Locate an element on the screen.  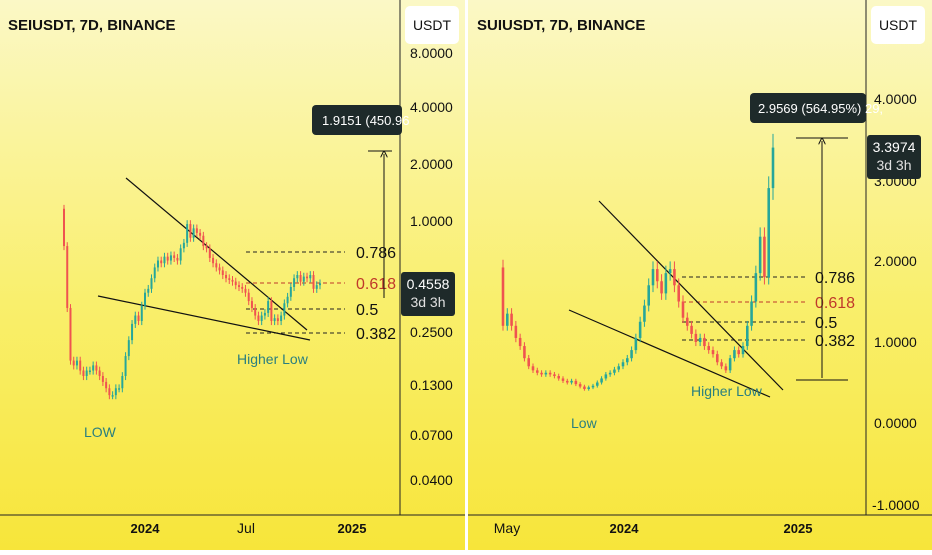
sui-currency-label: USDT is located at coordinates (898, 25).